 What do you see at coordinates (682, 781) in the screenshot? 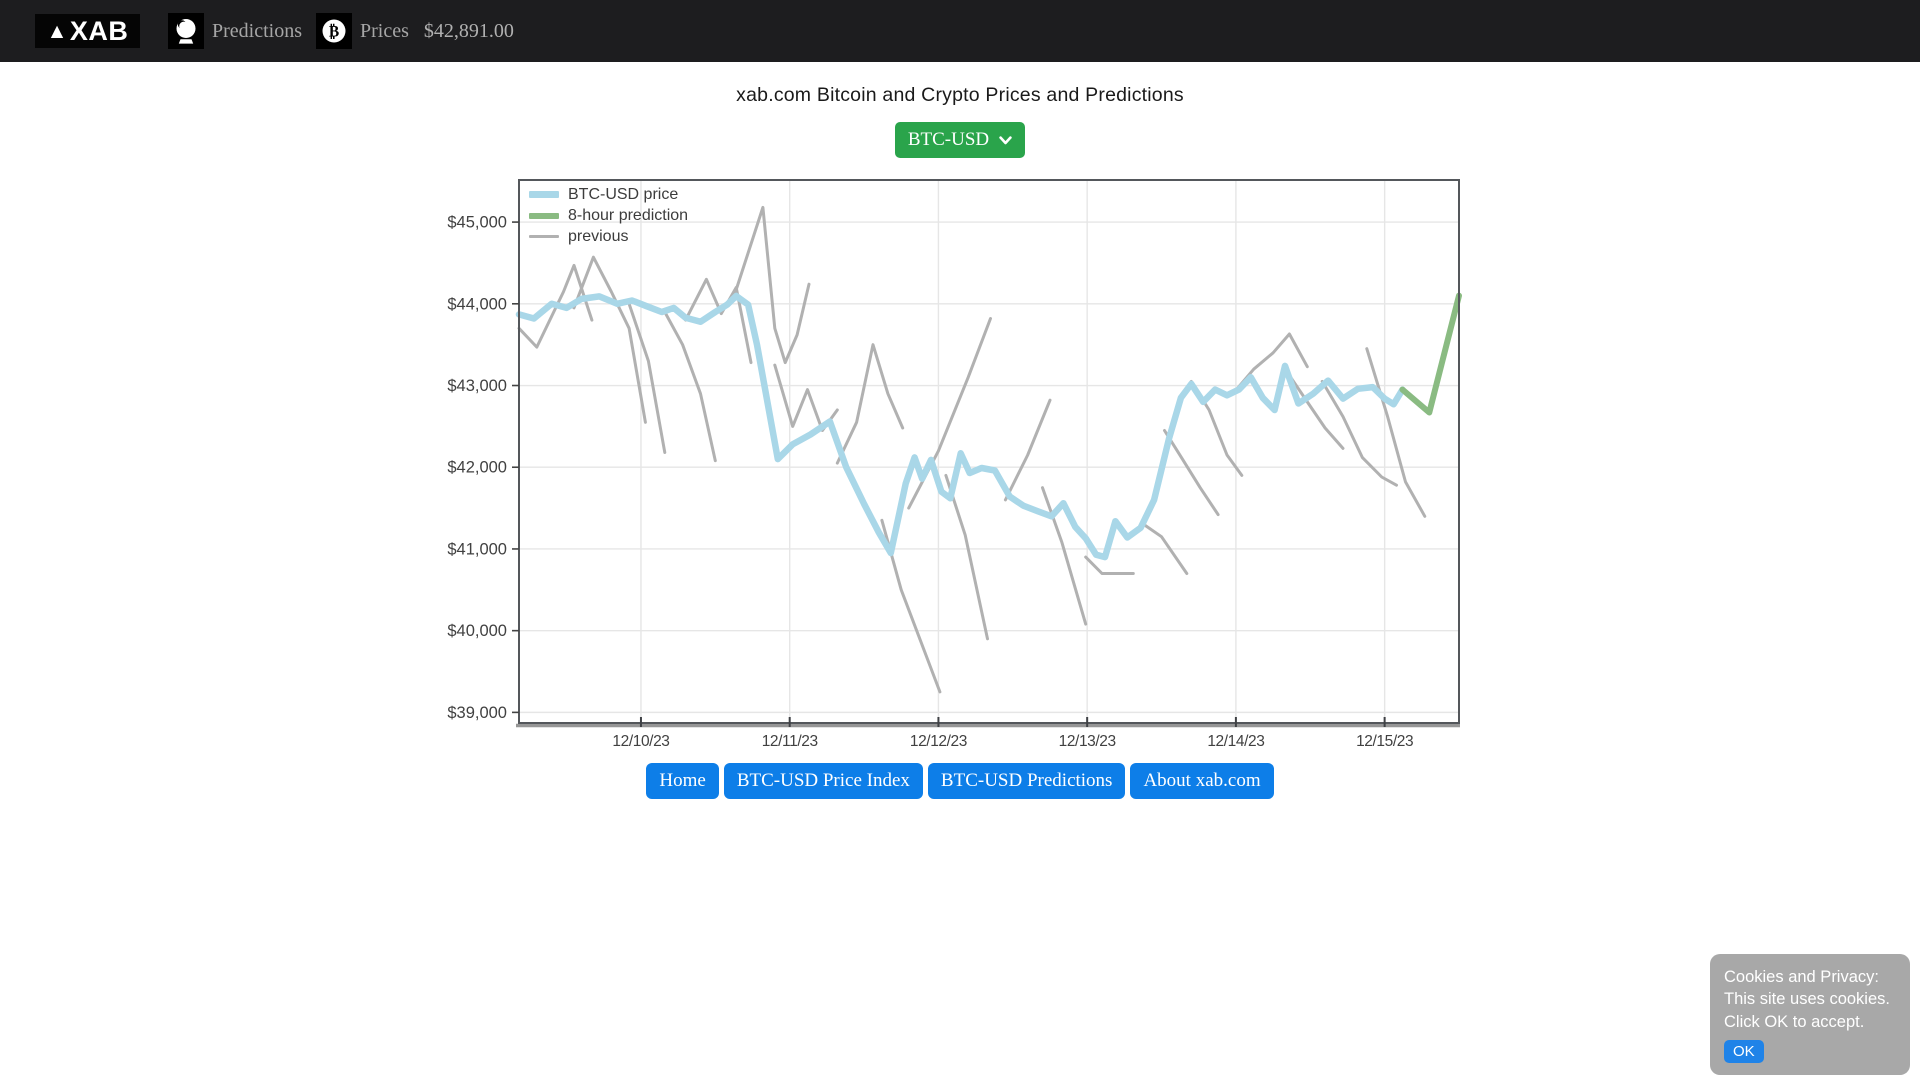
I see `home-button: Home` at bounding box center [682, 781].